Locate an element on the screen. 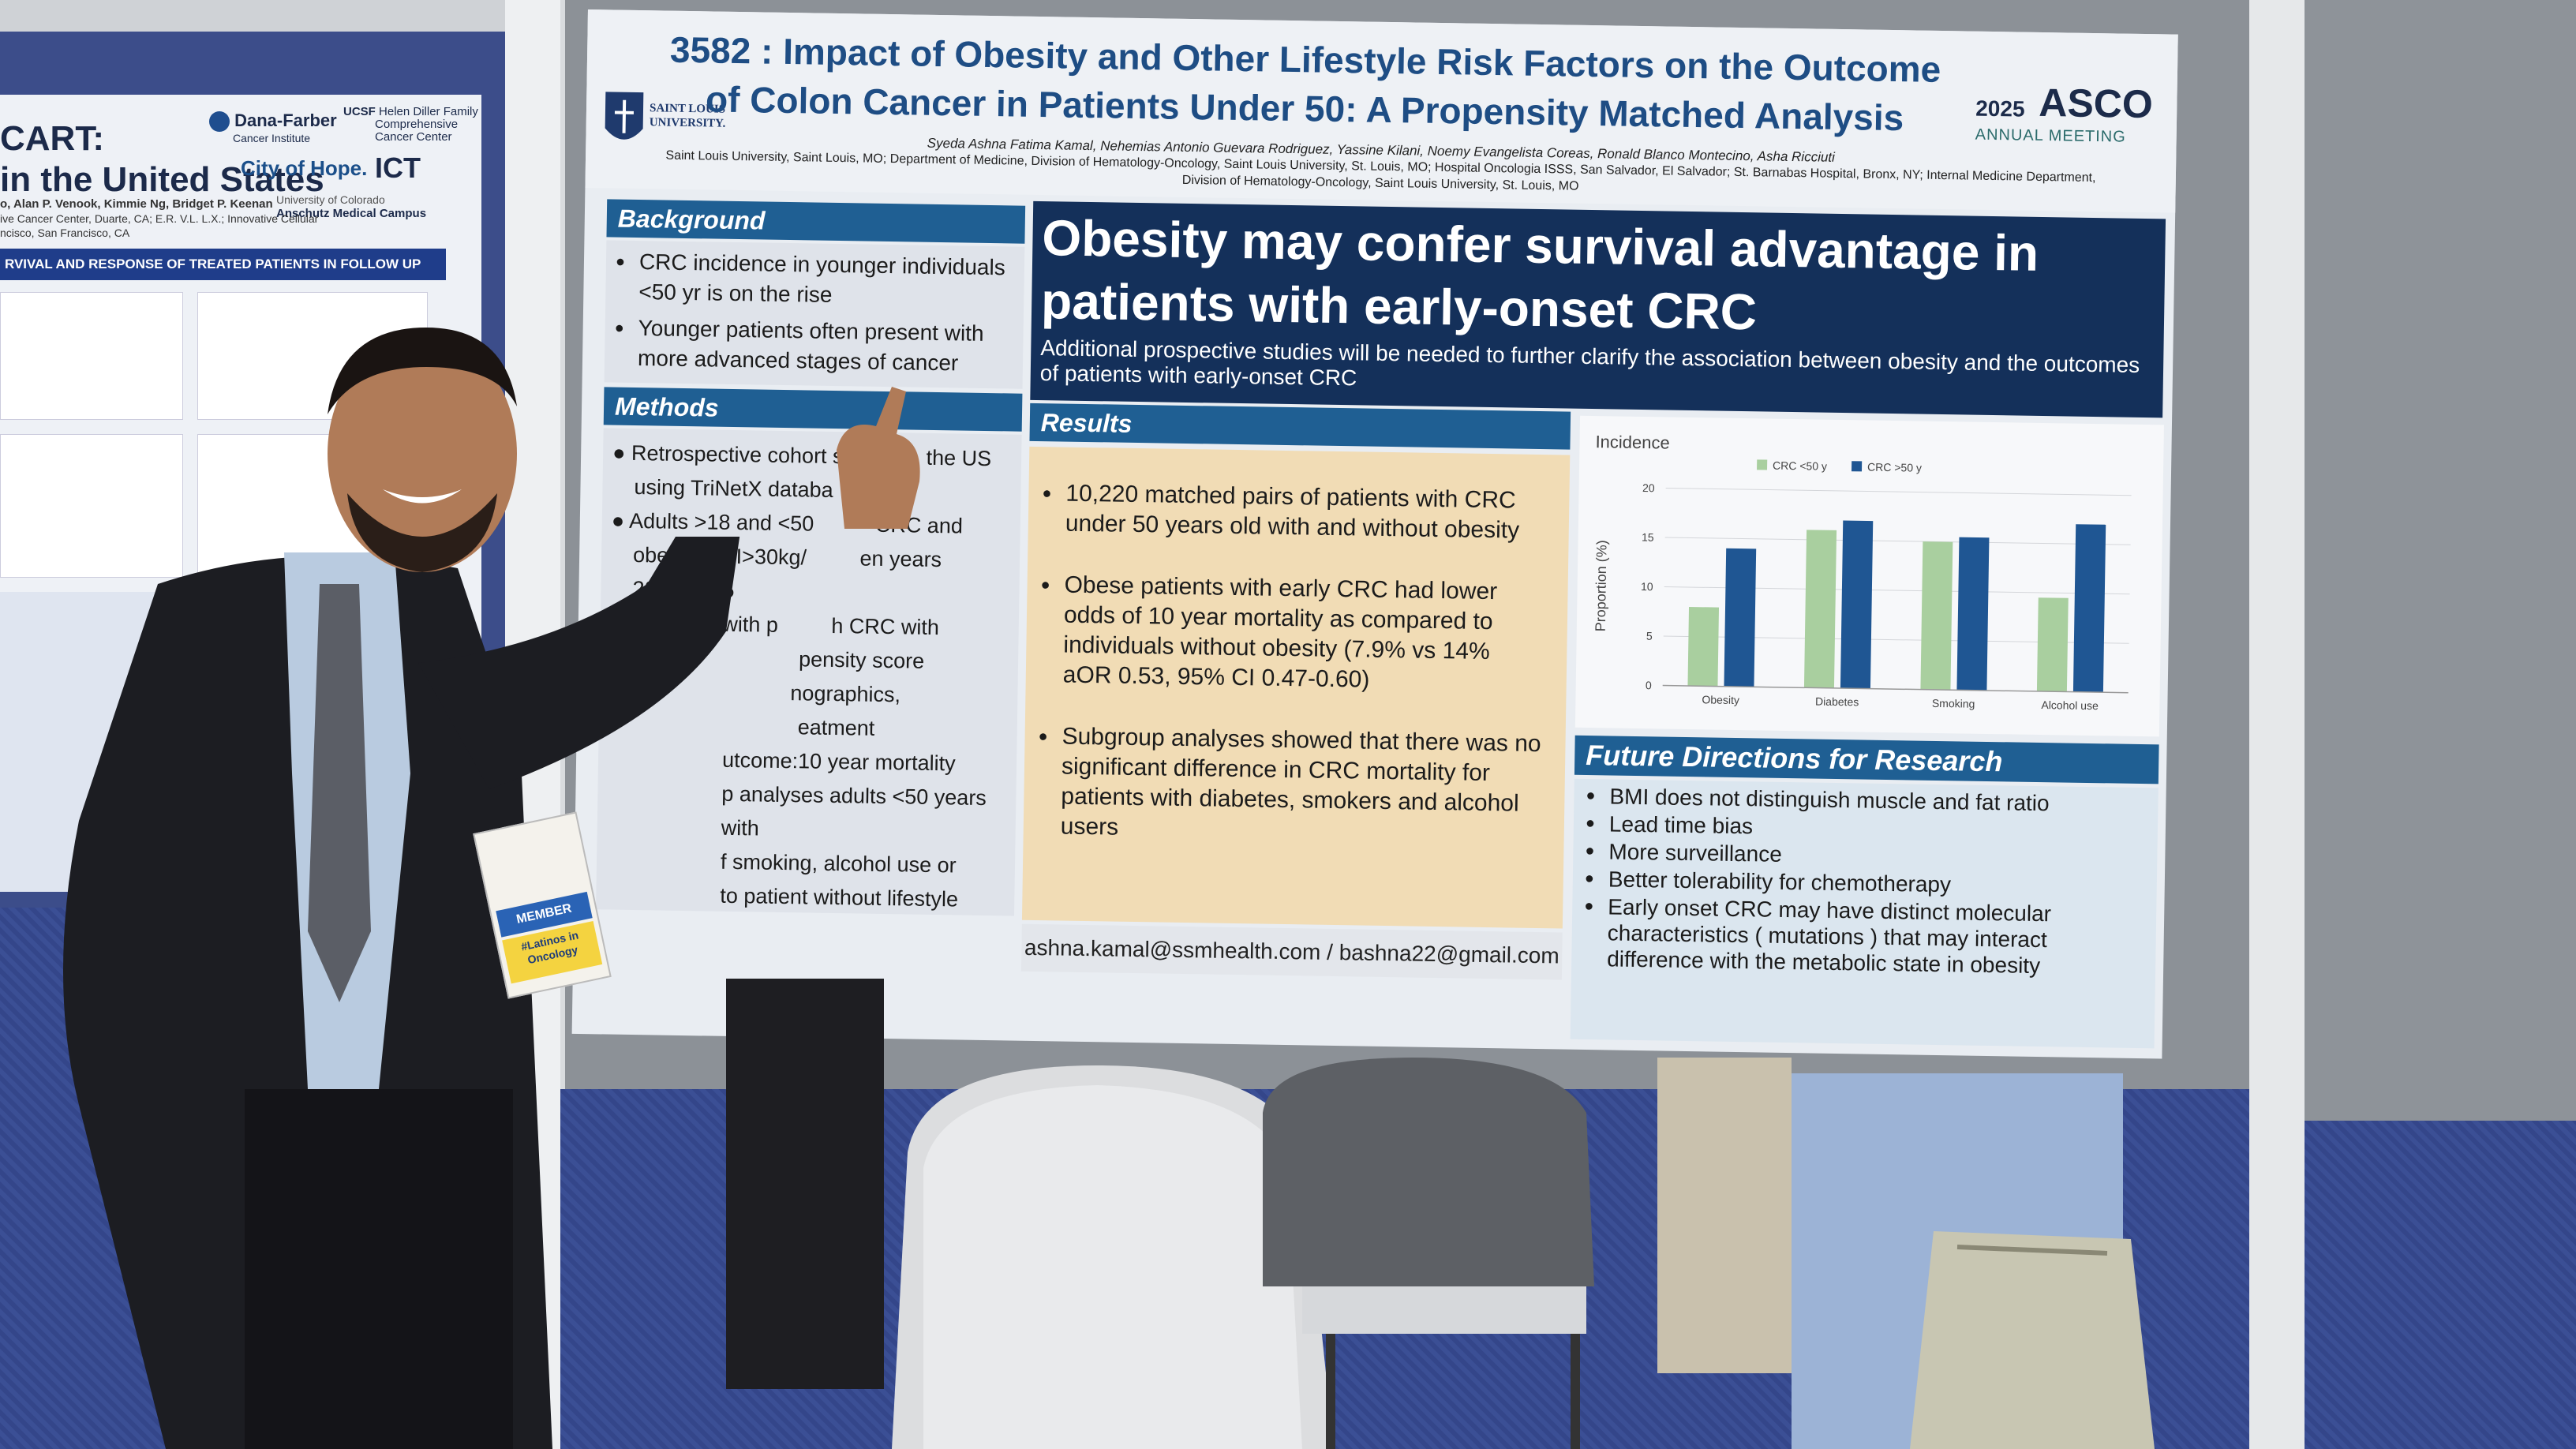 This screenshot has width=2576, height=1449. chart-y-axis-label: Proportion (%) is located at coordinates (1601, 585).